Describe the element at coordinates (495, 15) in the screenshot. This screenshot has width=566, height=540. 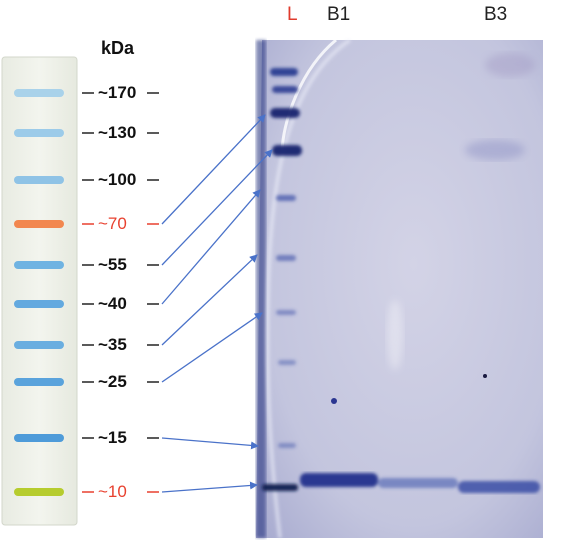
I see `lane-label-b3: B3` at that location.